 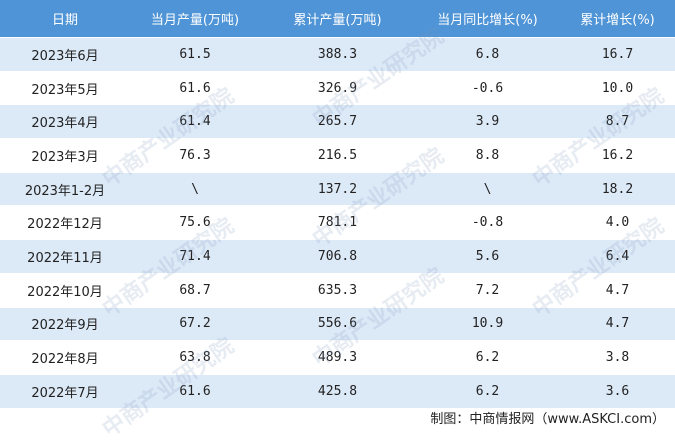 What do you see at coordinates (65, 222) in the screenshot?
I see `date-cell: 2022年12月` at bounding box center [65, 222].